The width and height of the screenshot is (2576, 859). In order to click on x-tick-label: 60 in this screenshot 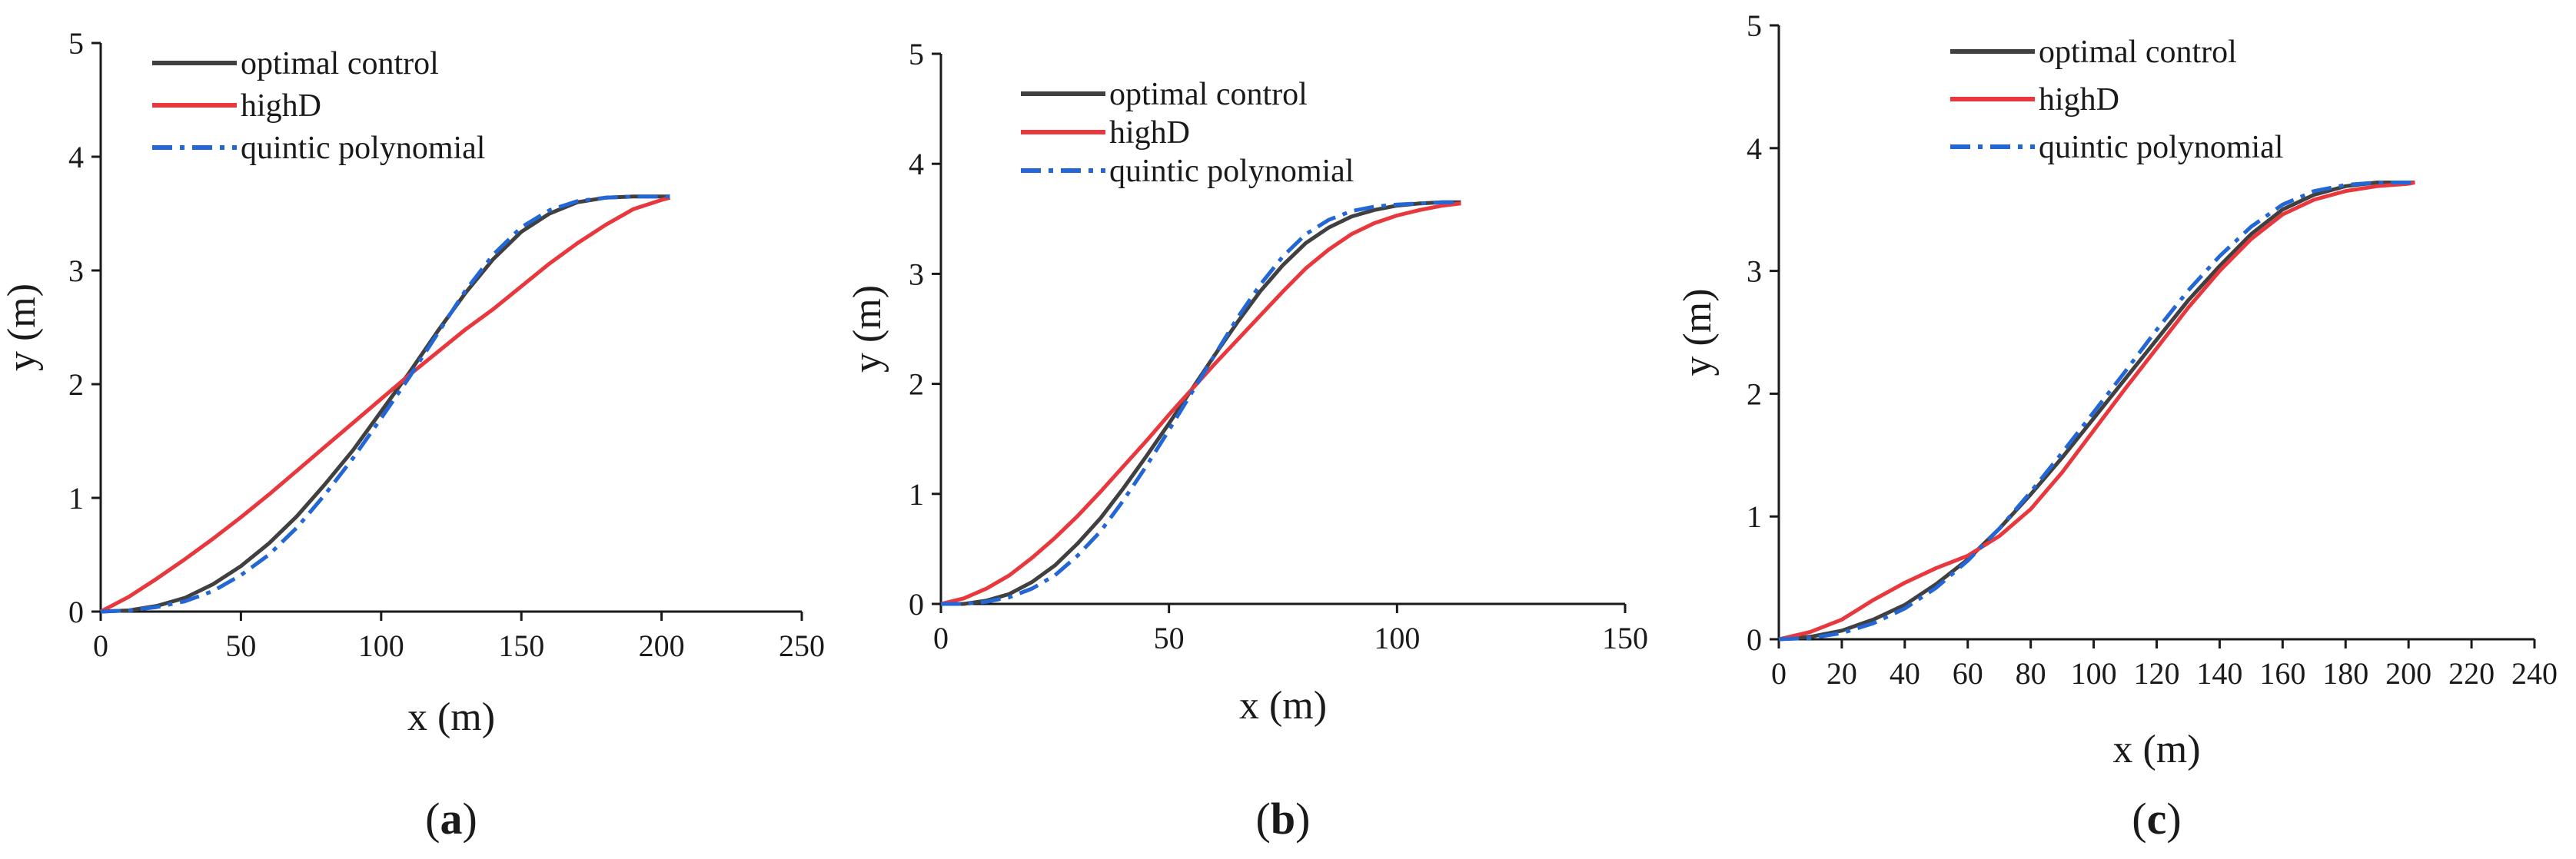, I will do `click(1968, 673)`.